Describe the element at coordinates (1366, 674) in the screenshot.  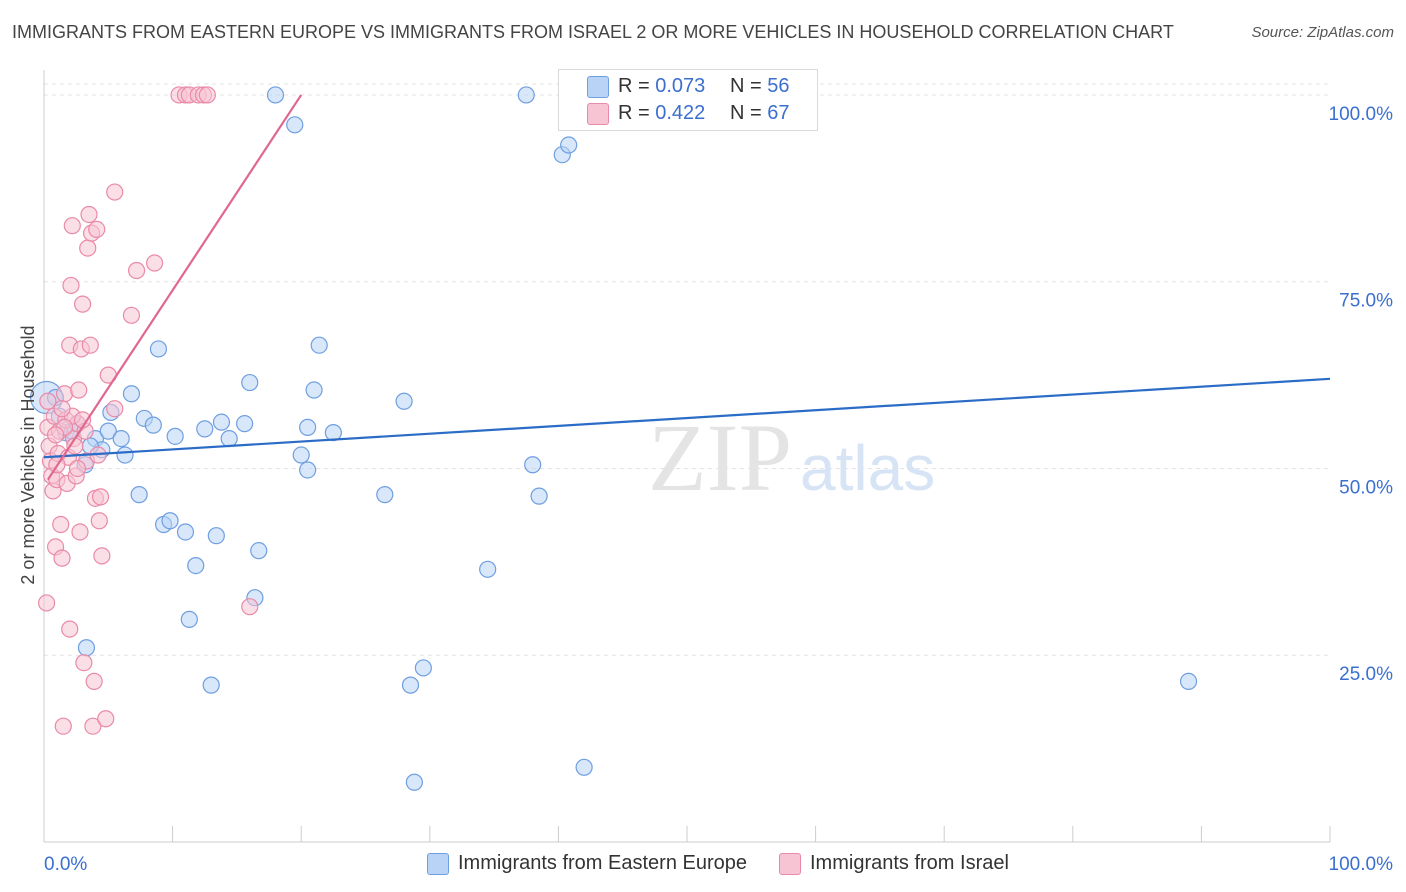
I see `y-tick-label-0: 25.0%` at that location.